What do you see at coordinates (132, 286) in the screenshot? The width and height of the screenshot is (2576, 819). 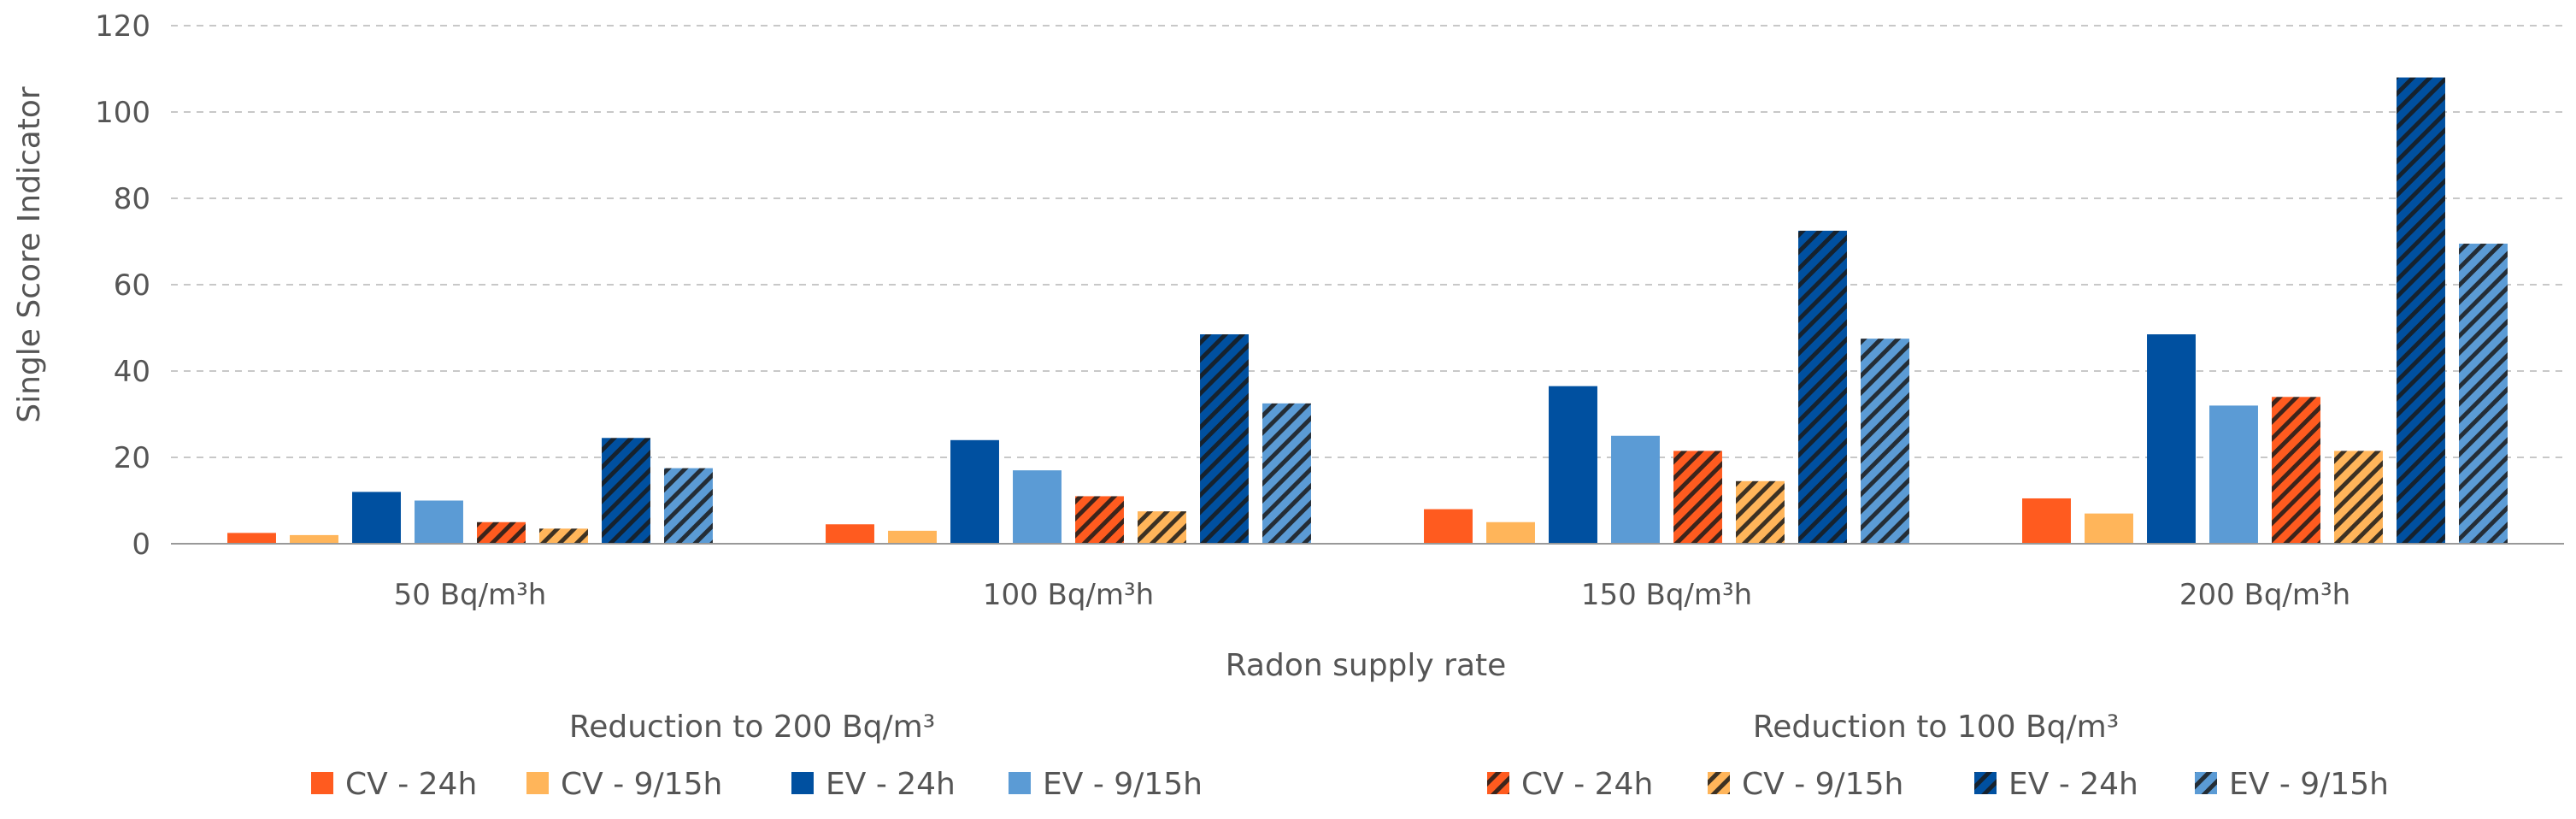 I see `y-tick-label: 60` at bounding box center [132, 286].